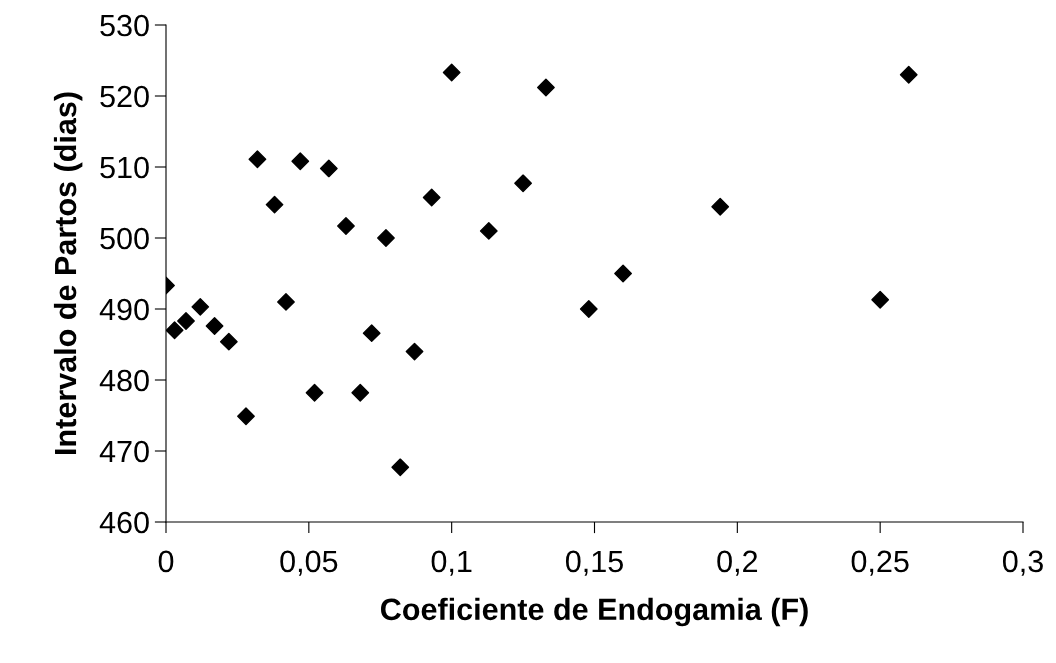  Describe the element at coordinates (737, 563) in the screenshot. I see `x-tick-label: 0,2` at that location.